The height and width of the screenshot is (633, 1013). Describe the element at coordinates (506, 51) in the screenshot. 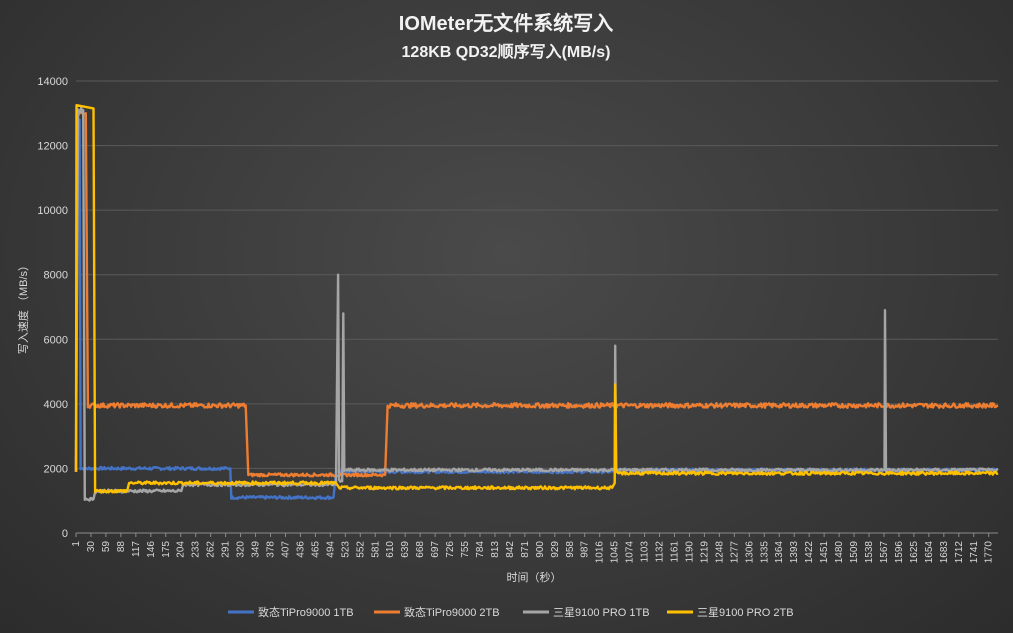

I see `chart-subtitle: 128KB QD32顺序写入(MB/s)` at that location.